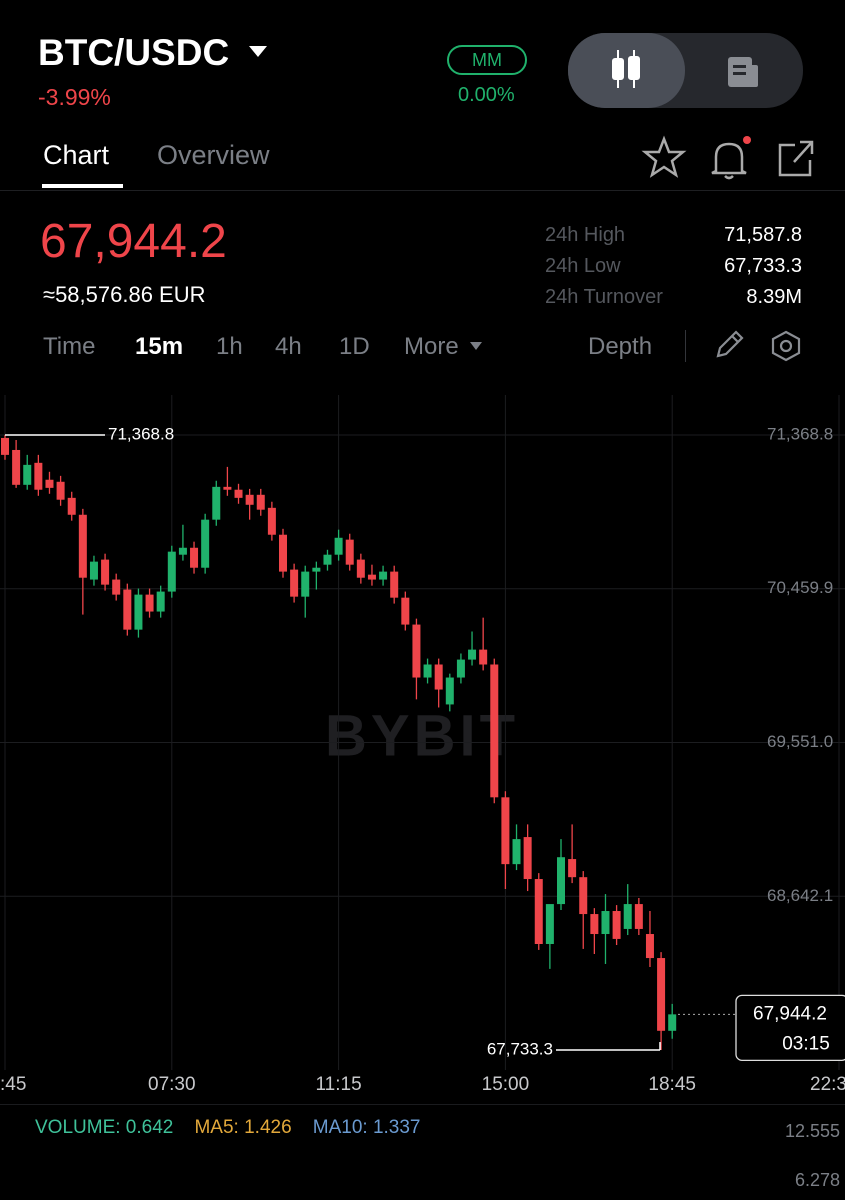 Image resolution: width=845 pixels, height=1200 pixels. Describe the element at coordinates (790, 1028) in the screenshot. I see `last-price-box` at that location.